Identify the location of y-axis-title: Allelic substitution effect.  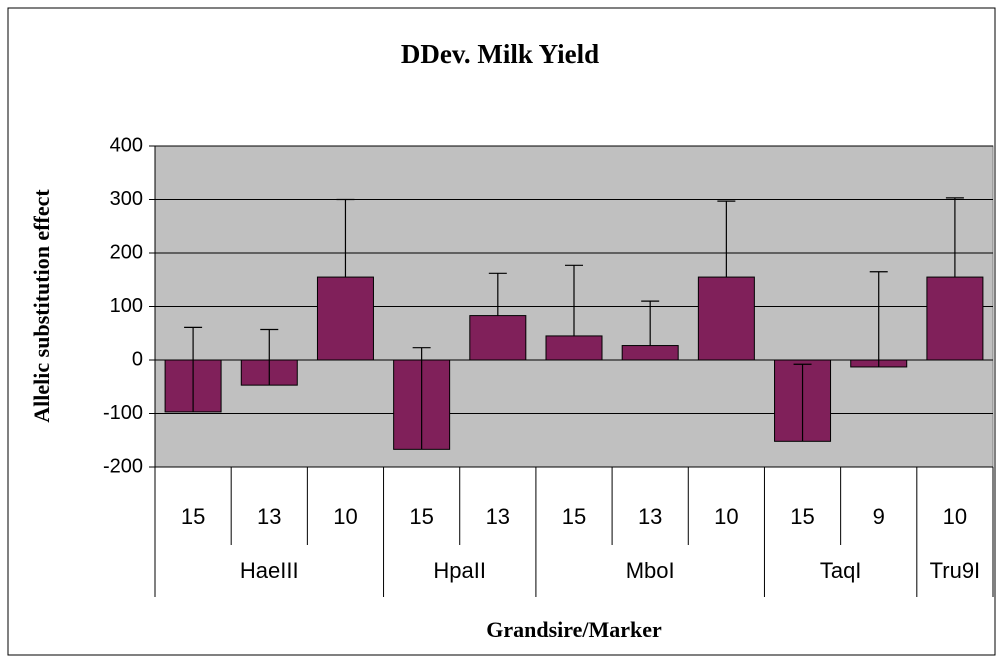
(41, 306).